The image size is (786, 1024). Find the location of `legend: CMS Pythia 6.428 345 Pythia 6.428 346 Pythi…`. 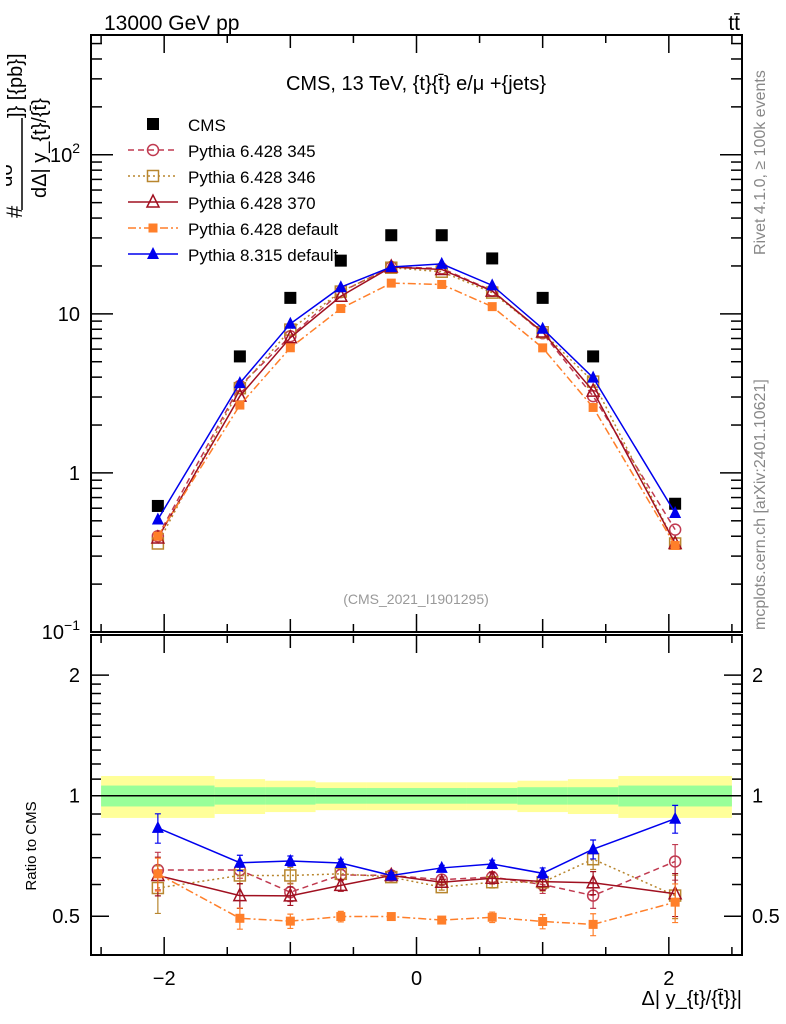

legend: CMS Pythia 6.428 345 Pythia 6.428 346 Pythi… is located at coordinates (233, 190).